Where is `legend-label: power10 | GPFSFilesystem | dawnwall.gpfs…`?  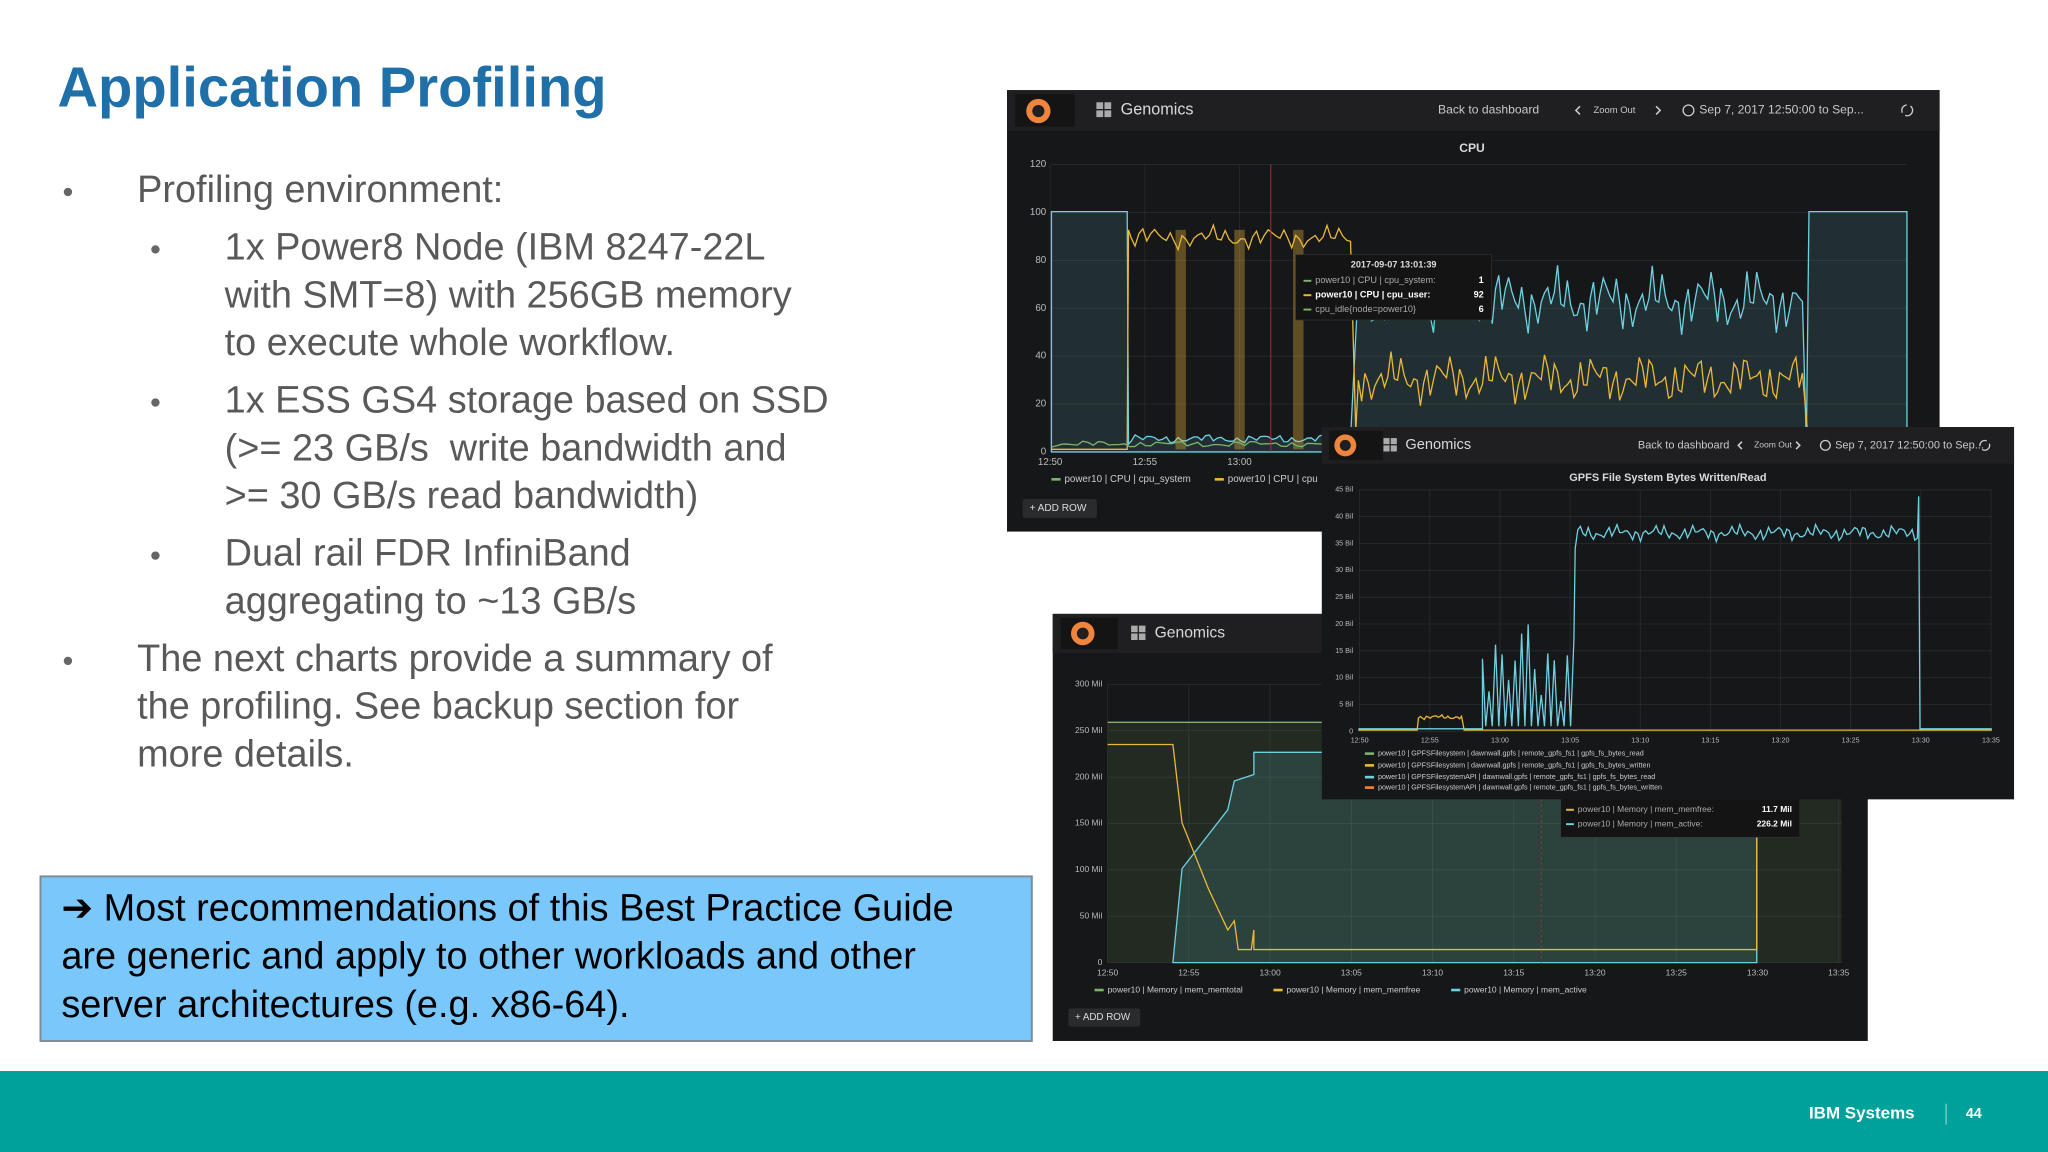
legend-label: power10 | GPFSFilesystem | dawnwall.gpfs… is located at coordinates (1511, 754).